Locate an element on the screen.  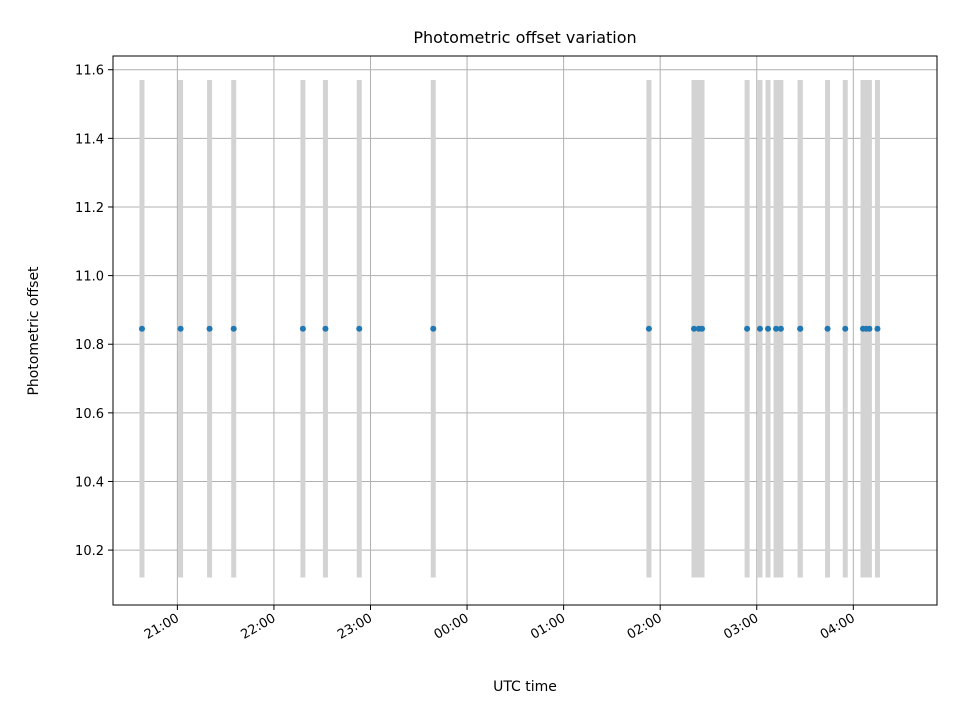
y-tick-label: 11.2 is located at coordinates (89, 208).